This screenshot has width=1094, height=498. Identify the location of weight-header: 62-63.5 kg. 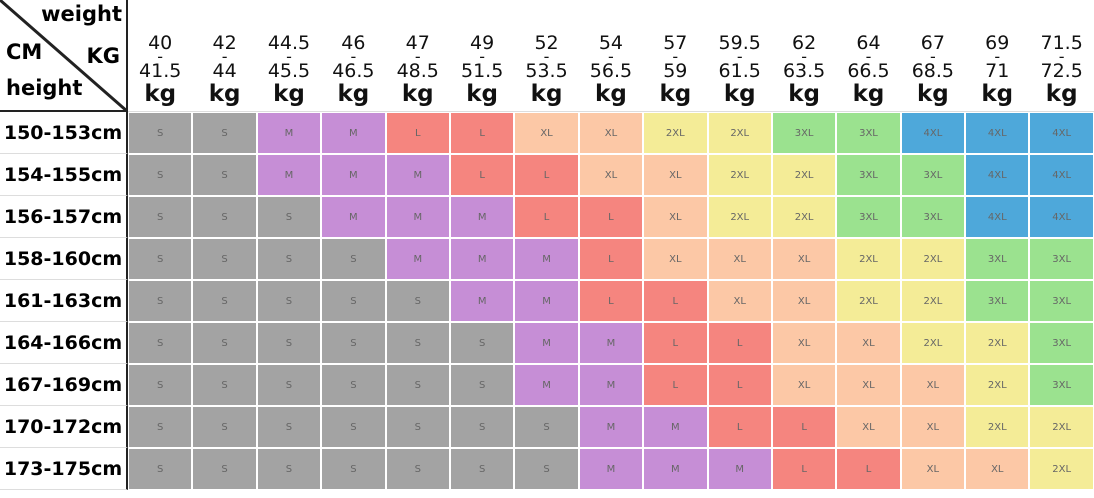
(804, 56).